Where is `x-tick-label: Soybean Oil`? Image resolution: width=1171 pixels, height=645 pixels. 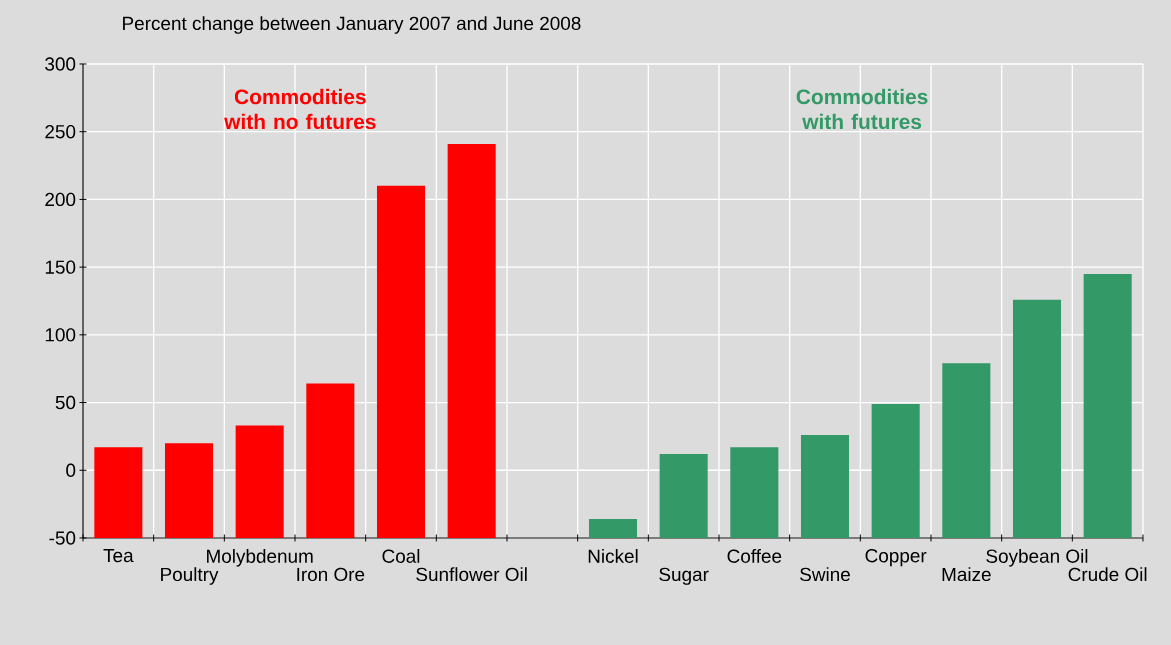
x-tick-label: Soybean Oil is located at coordinates (1037, 558).